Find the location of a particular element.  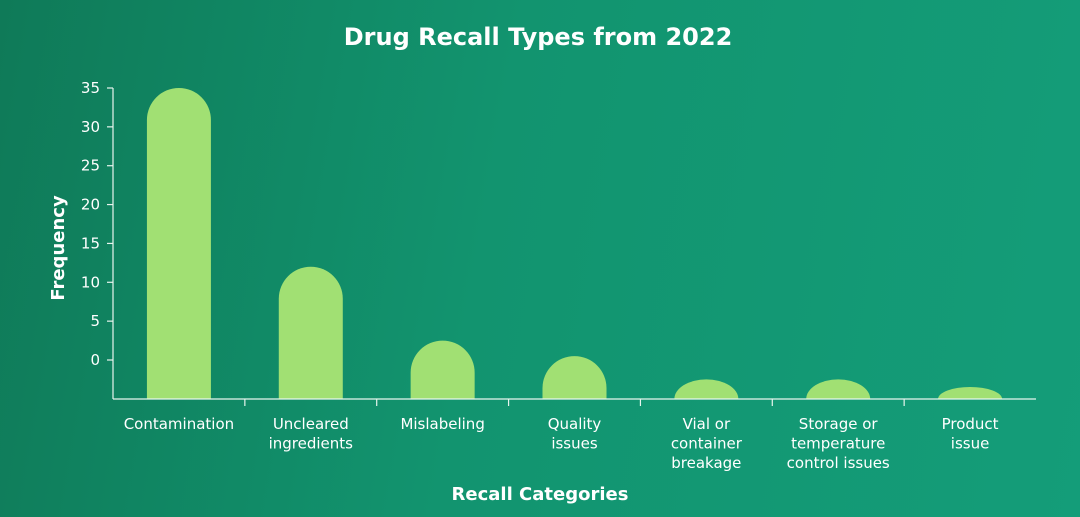

y-axis-title: Frequency is located at coordinates (58, 248).